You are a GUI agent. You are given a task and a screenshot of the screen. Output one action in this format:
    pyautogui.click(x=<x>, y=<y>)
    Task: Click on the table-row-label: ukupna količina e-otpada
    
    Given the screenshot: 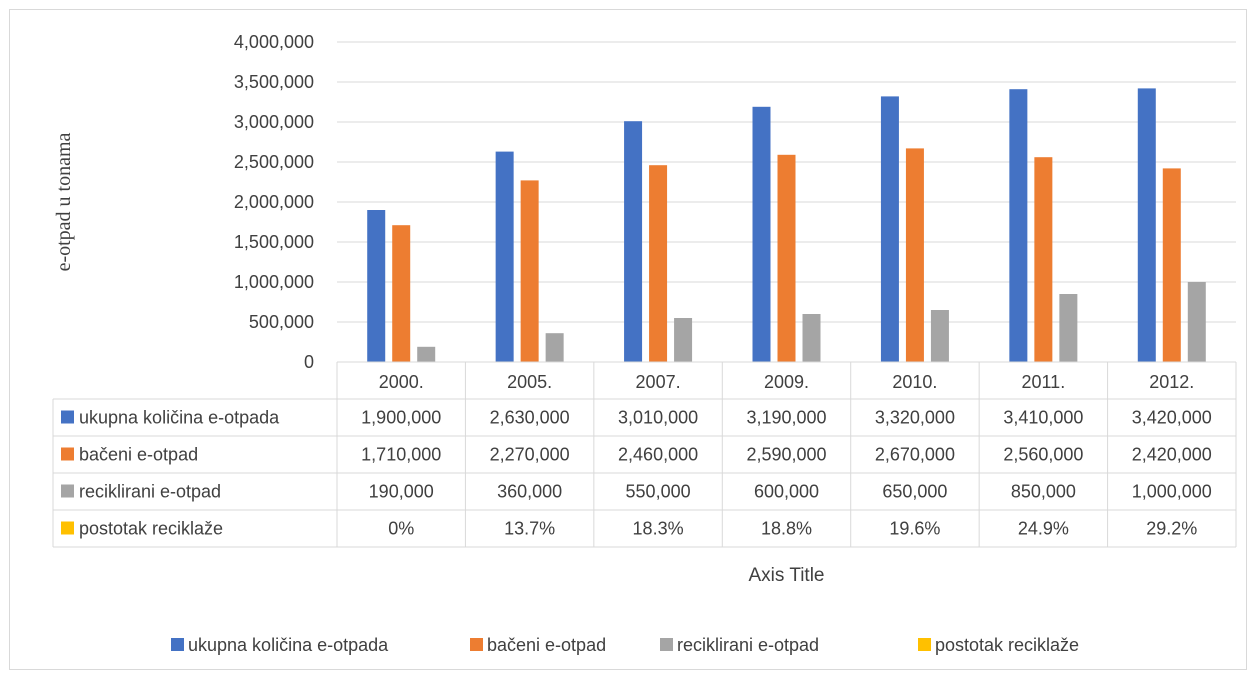 What is the action you would take?
    pyautogui.click(x=179, y=418)
    